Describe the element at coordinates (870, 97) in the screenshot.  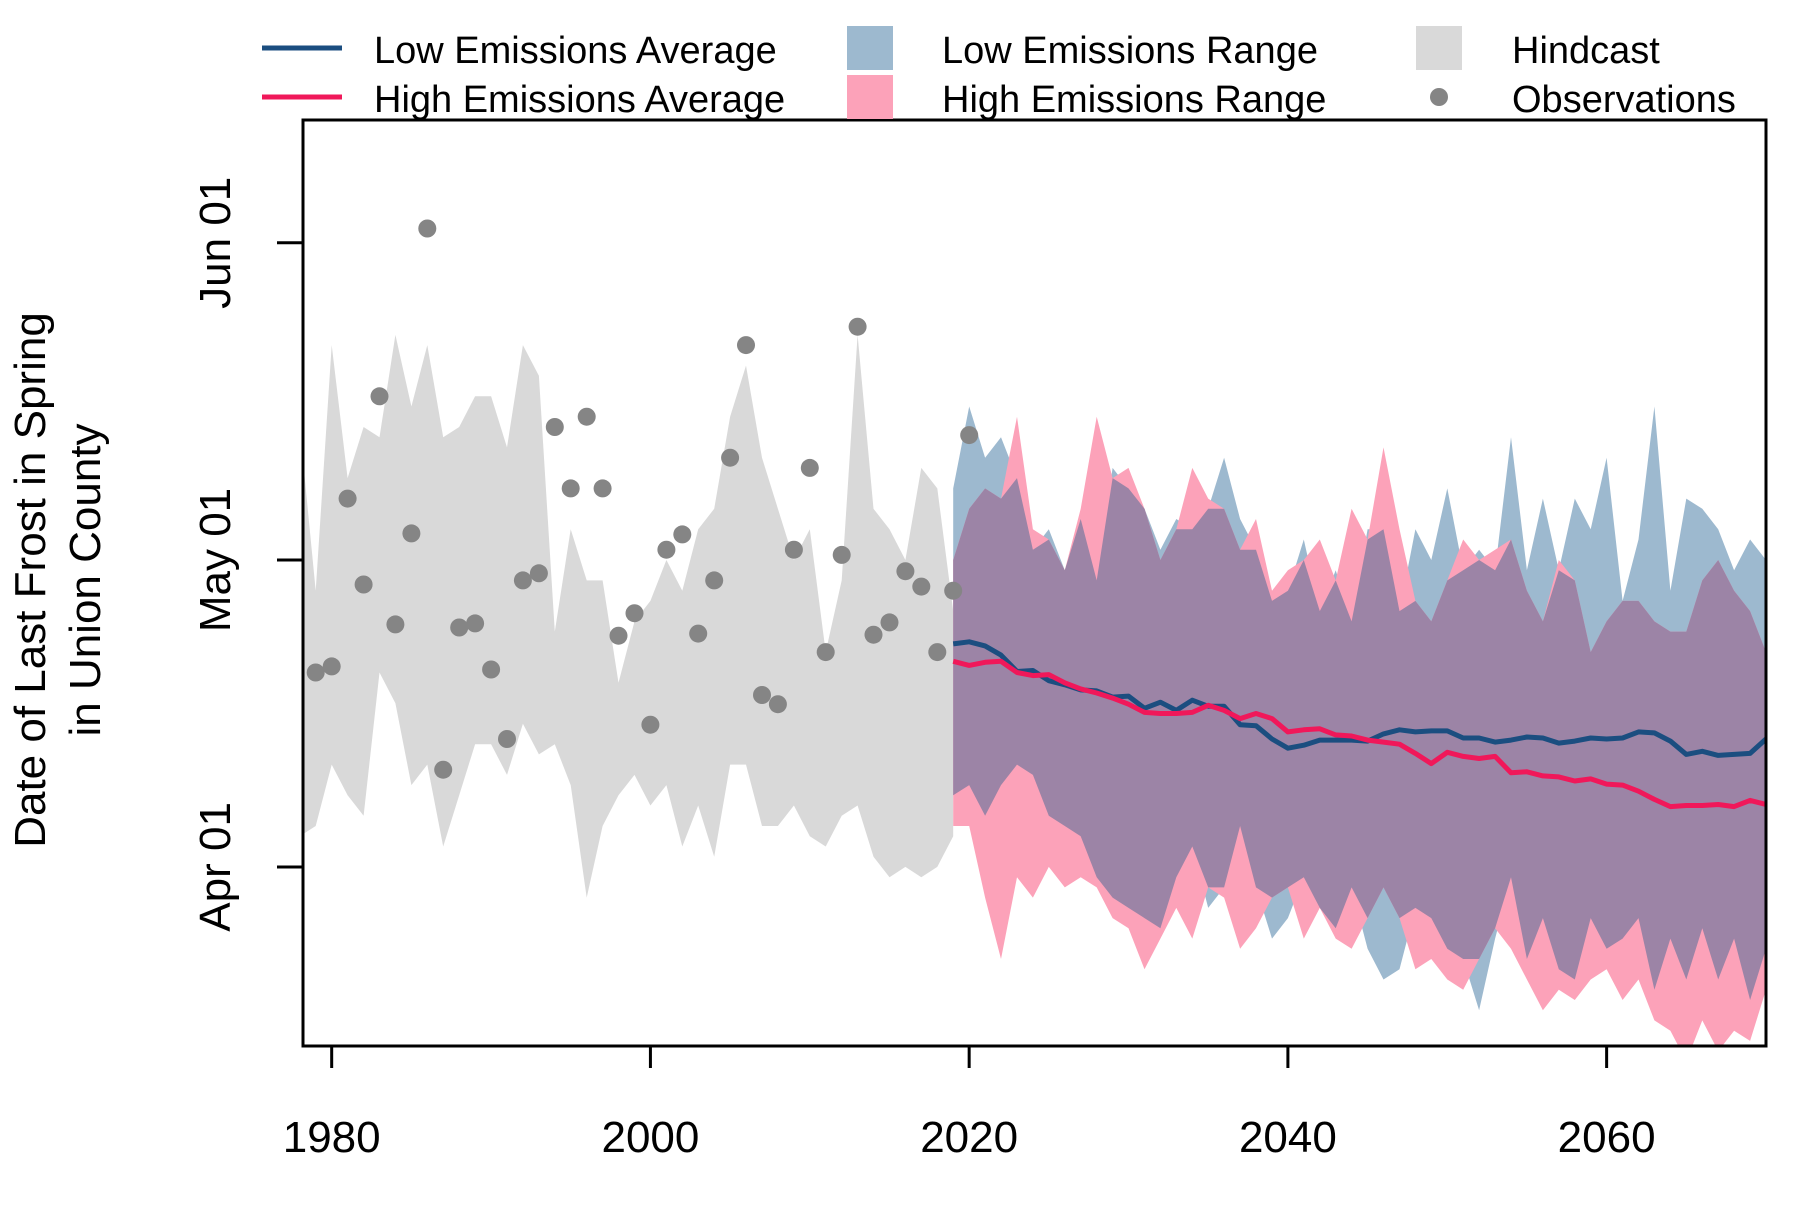
I see `legend-swatch-high-range` at that location.